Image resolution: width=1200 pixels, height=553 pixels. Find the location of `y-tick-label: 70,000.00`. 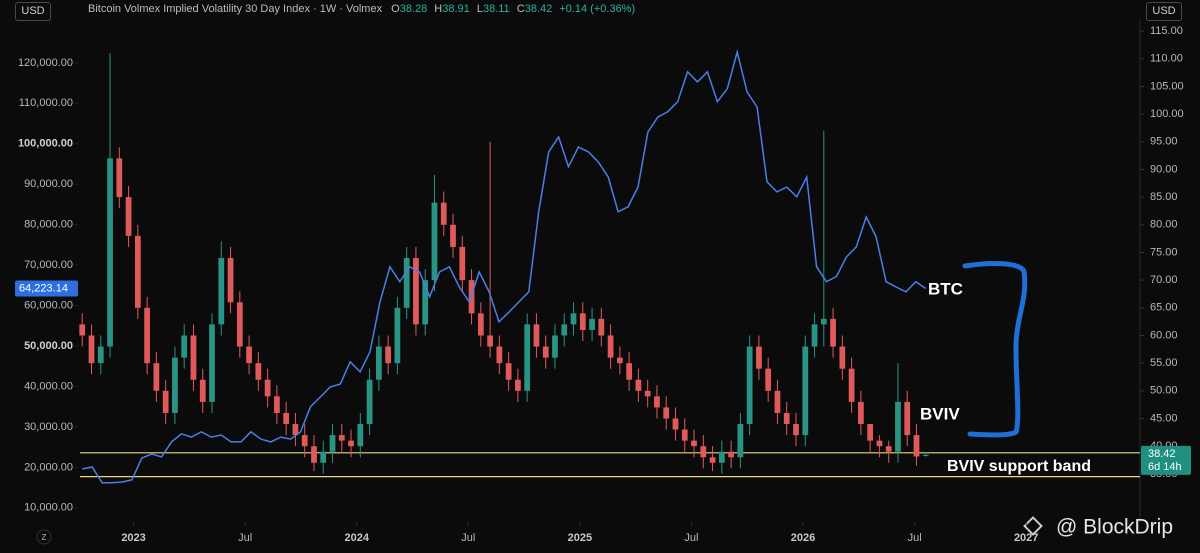

y-tick-label: 70,000.00 is located at coordinates (48, 265).